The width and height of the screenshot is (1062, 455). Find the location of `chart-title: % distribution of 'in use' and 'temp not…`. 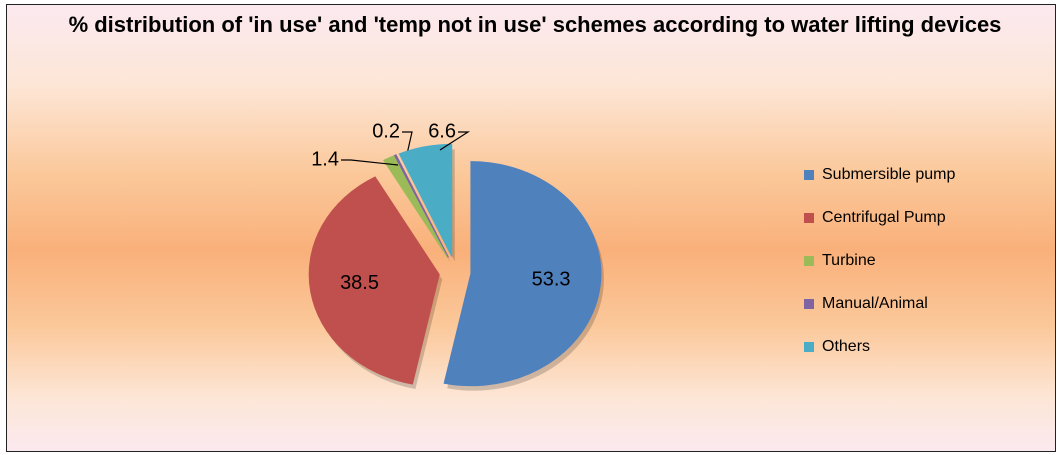

chart-title: % distribution of 'in use' and 'temp not… is located at coordinates (535, 24).